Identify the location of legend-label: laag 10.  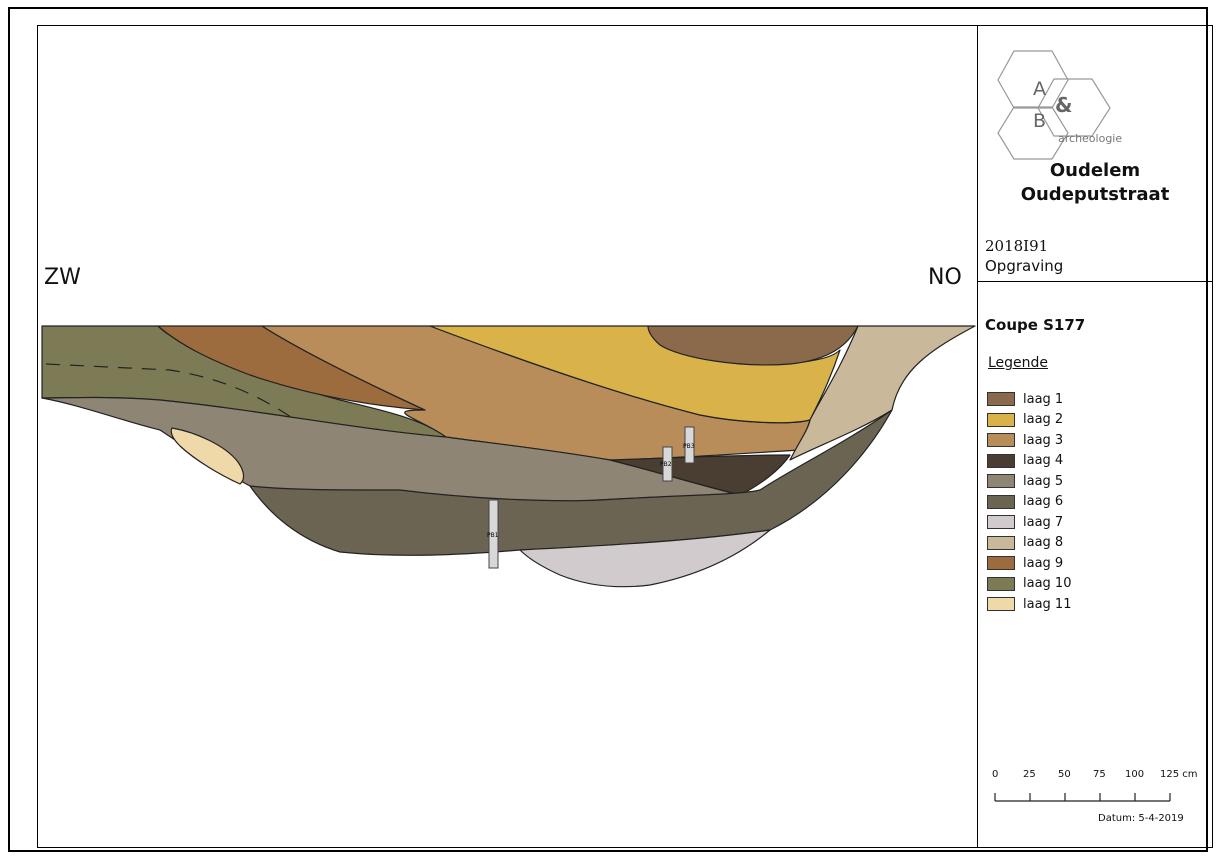
(1047, 584).